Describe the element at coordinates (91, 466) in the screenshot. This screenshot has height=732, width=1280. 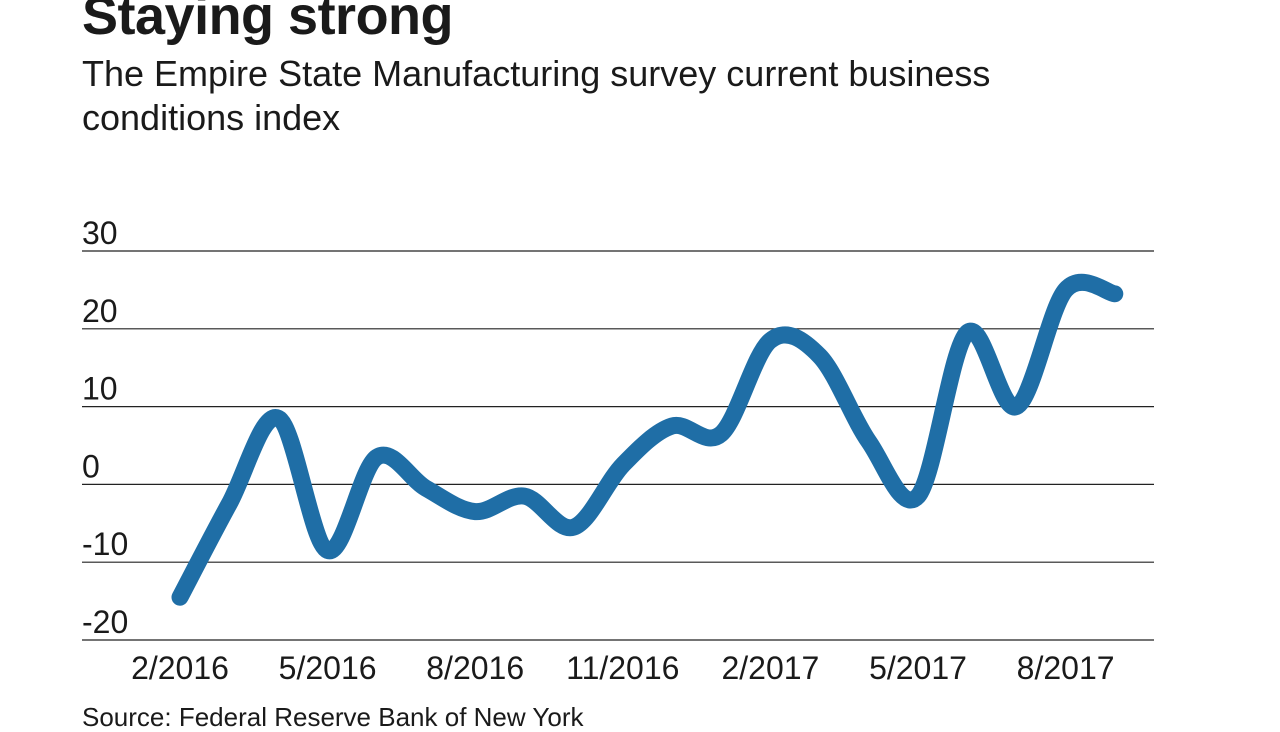
I see `y-tick-label: 0` at that location.